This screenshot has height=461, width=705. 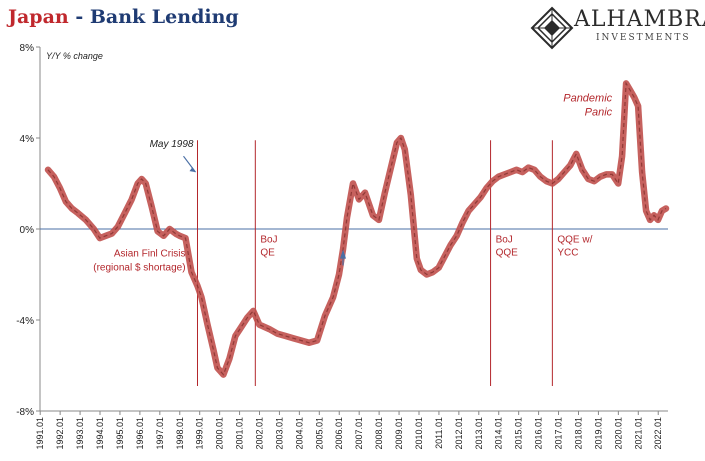 I want to click on x-tick-label: 1995.01, so click(x=120, y=433).